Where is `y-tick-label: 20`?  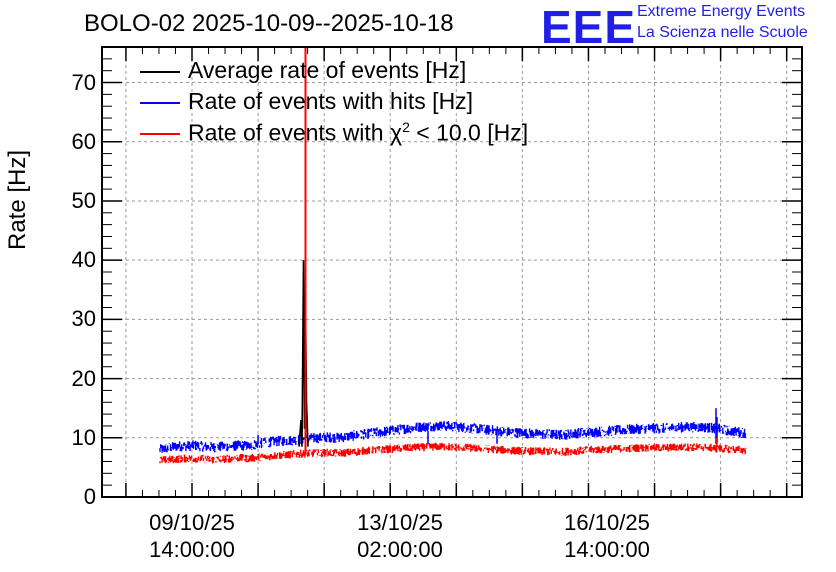
y-tick-label: 20 is located at coordinates (83, 378).